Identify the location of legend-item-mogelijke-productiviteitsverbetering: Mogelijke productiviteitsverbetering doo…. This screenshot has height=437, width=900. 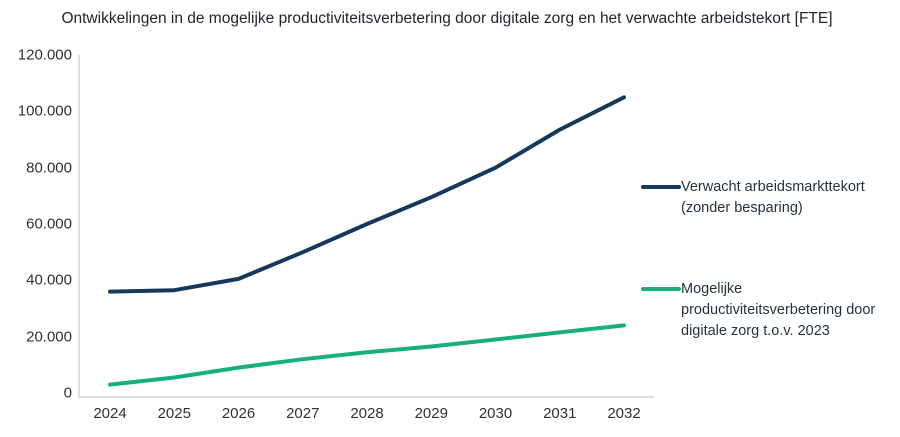
(768, 310).